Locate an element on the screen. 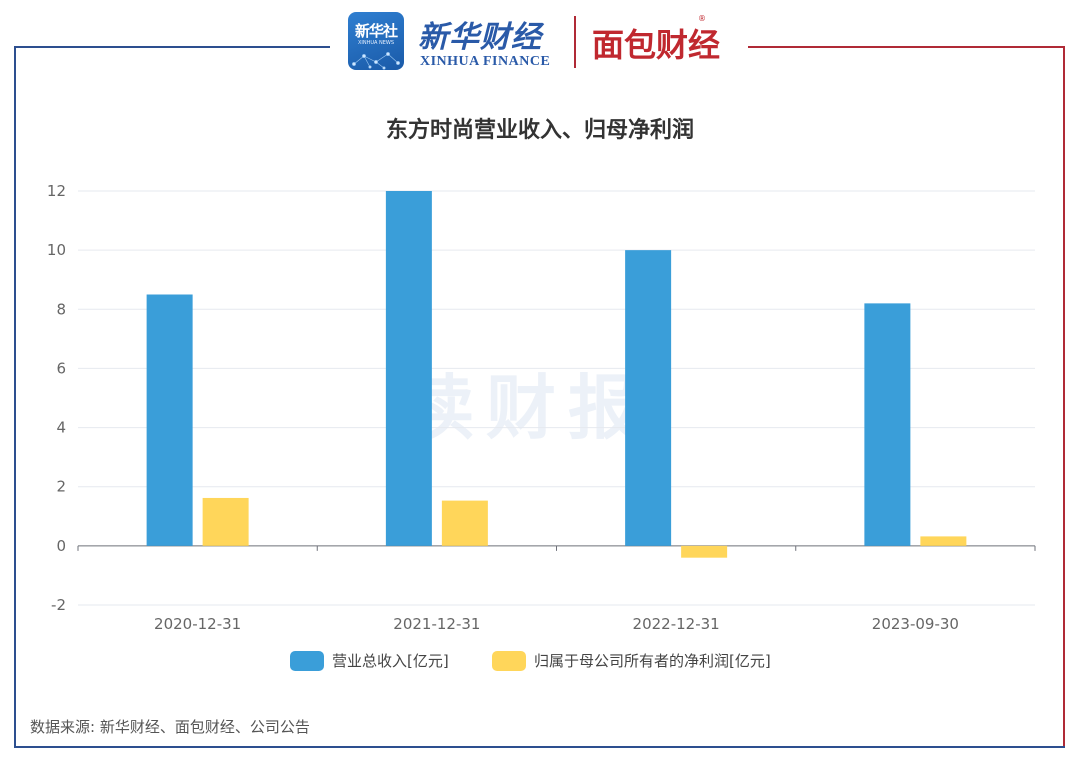 This screenshot has width=1080, height=764. frame-top-right-line is located at coordinates (906, 47).